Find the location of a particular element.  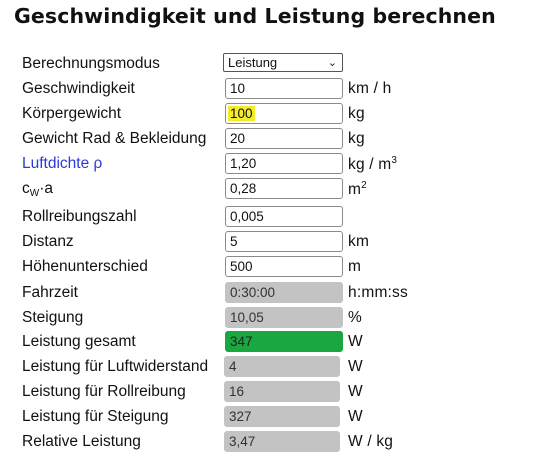

cwa-label-c: c is located at coordinates (26, 188).